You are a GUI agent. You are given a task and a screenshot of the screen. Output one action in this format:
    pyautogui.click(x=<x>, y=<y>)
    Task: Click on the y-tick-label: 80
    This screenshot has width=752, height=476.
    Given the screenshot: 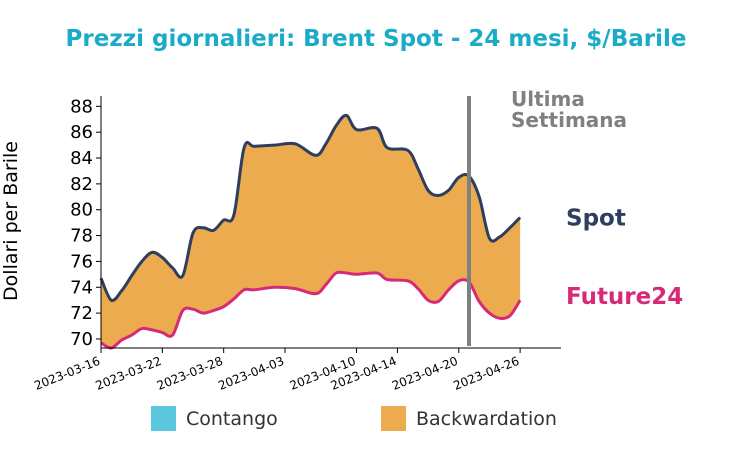 What is the action you would take?
    pyautogui.click(x=81, y=210)
    